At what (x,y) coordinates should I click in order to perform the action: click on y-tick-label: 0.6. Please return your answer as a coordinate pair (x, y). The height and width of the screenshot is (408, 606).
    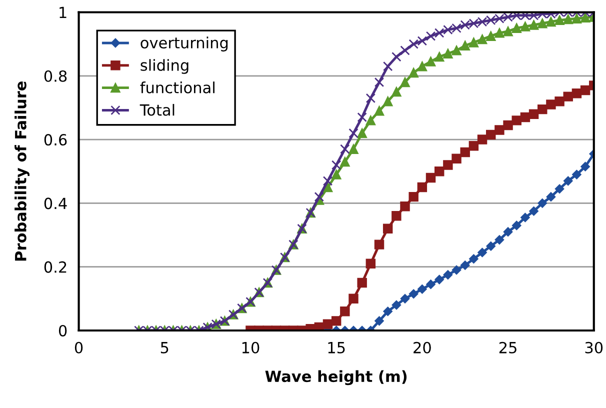
    Looking at the image, I should click on (55, 140).